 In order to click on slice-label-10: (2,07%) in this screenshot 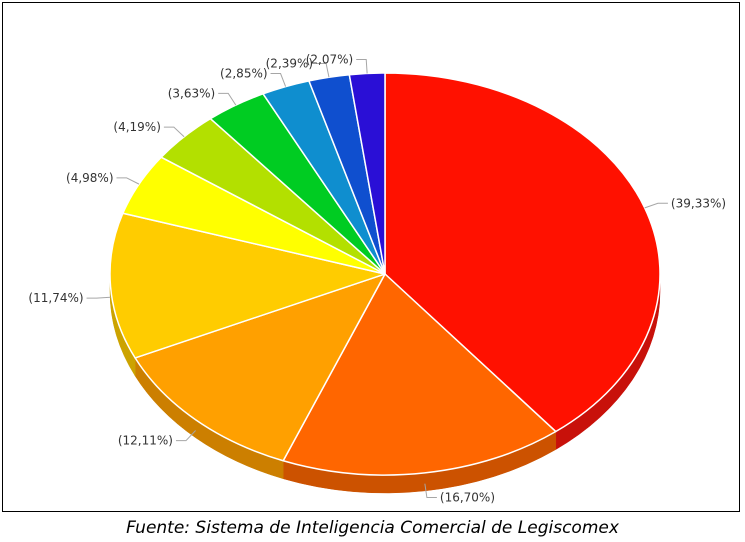, I will do `click(329, 59)`.